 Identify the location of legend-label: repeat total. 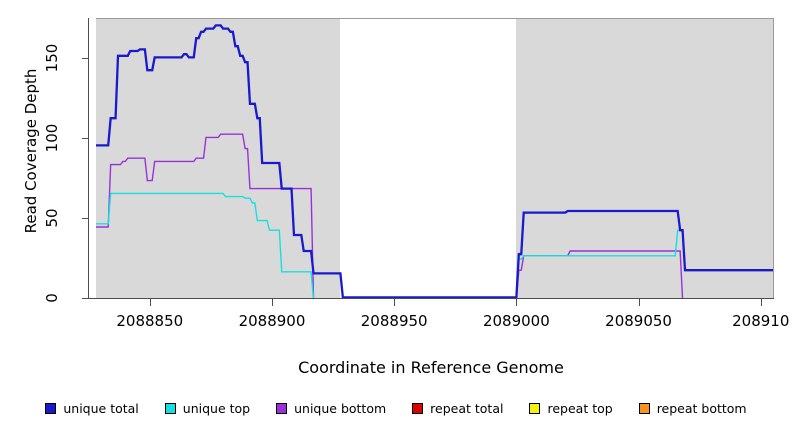
(467, 408).